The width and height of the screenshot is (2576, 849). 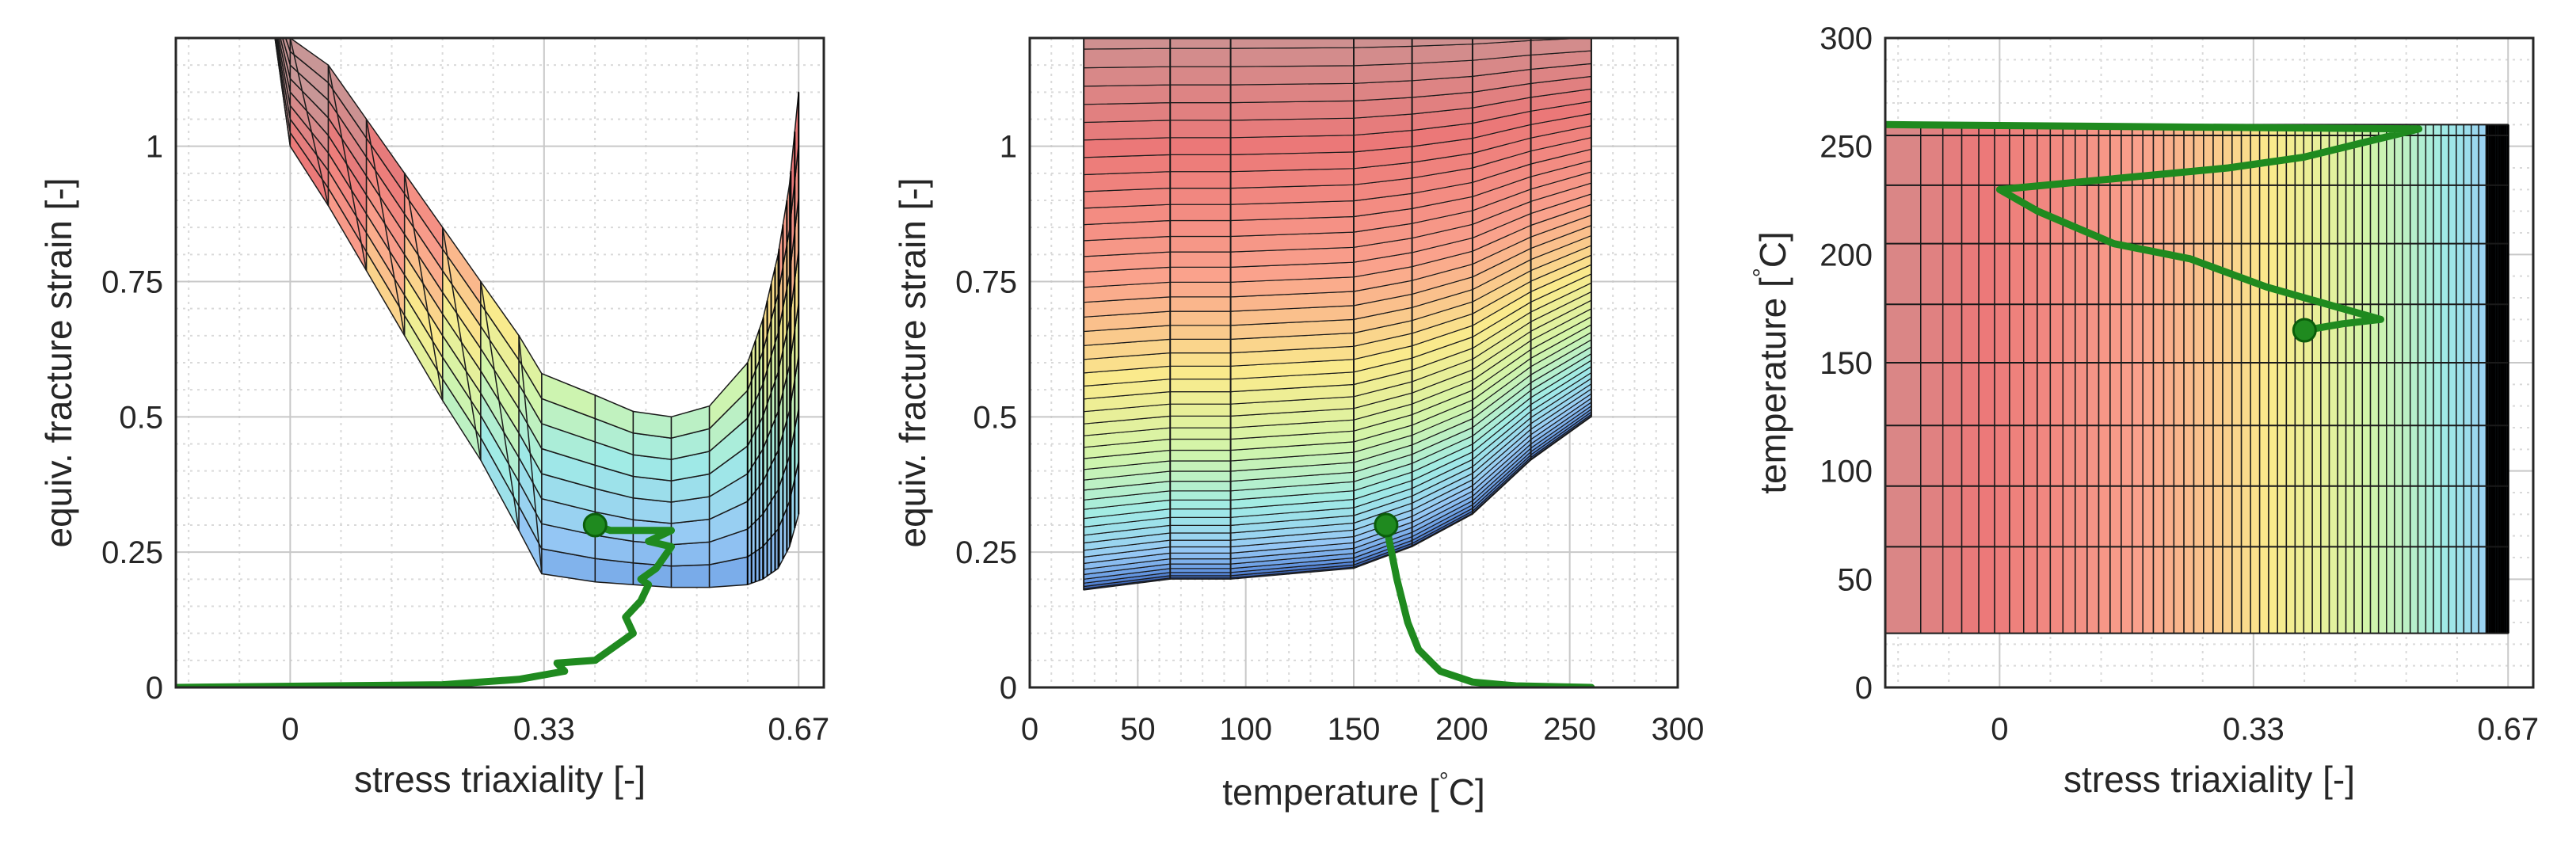 What do you see at coordinates (500, 780) in the screenshot?
I see `left-x-axis-label: stress triaxiality [-]` at bounding box center [500, 780].